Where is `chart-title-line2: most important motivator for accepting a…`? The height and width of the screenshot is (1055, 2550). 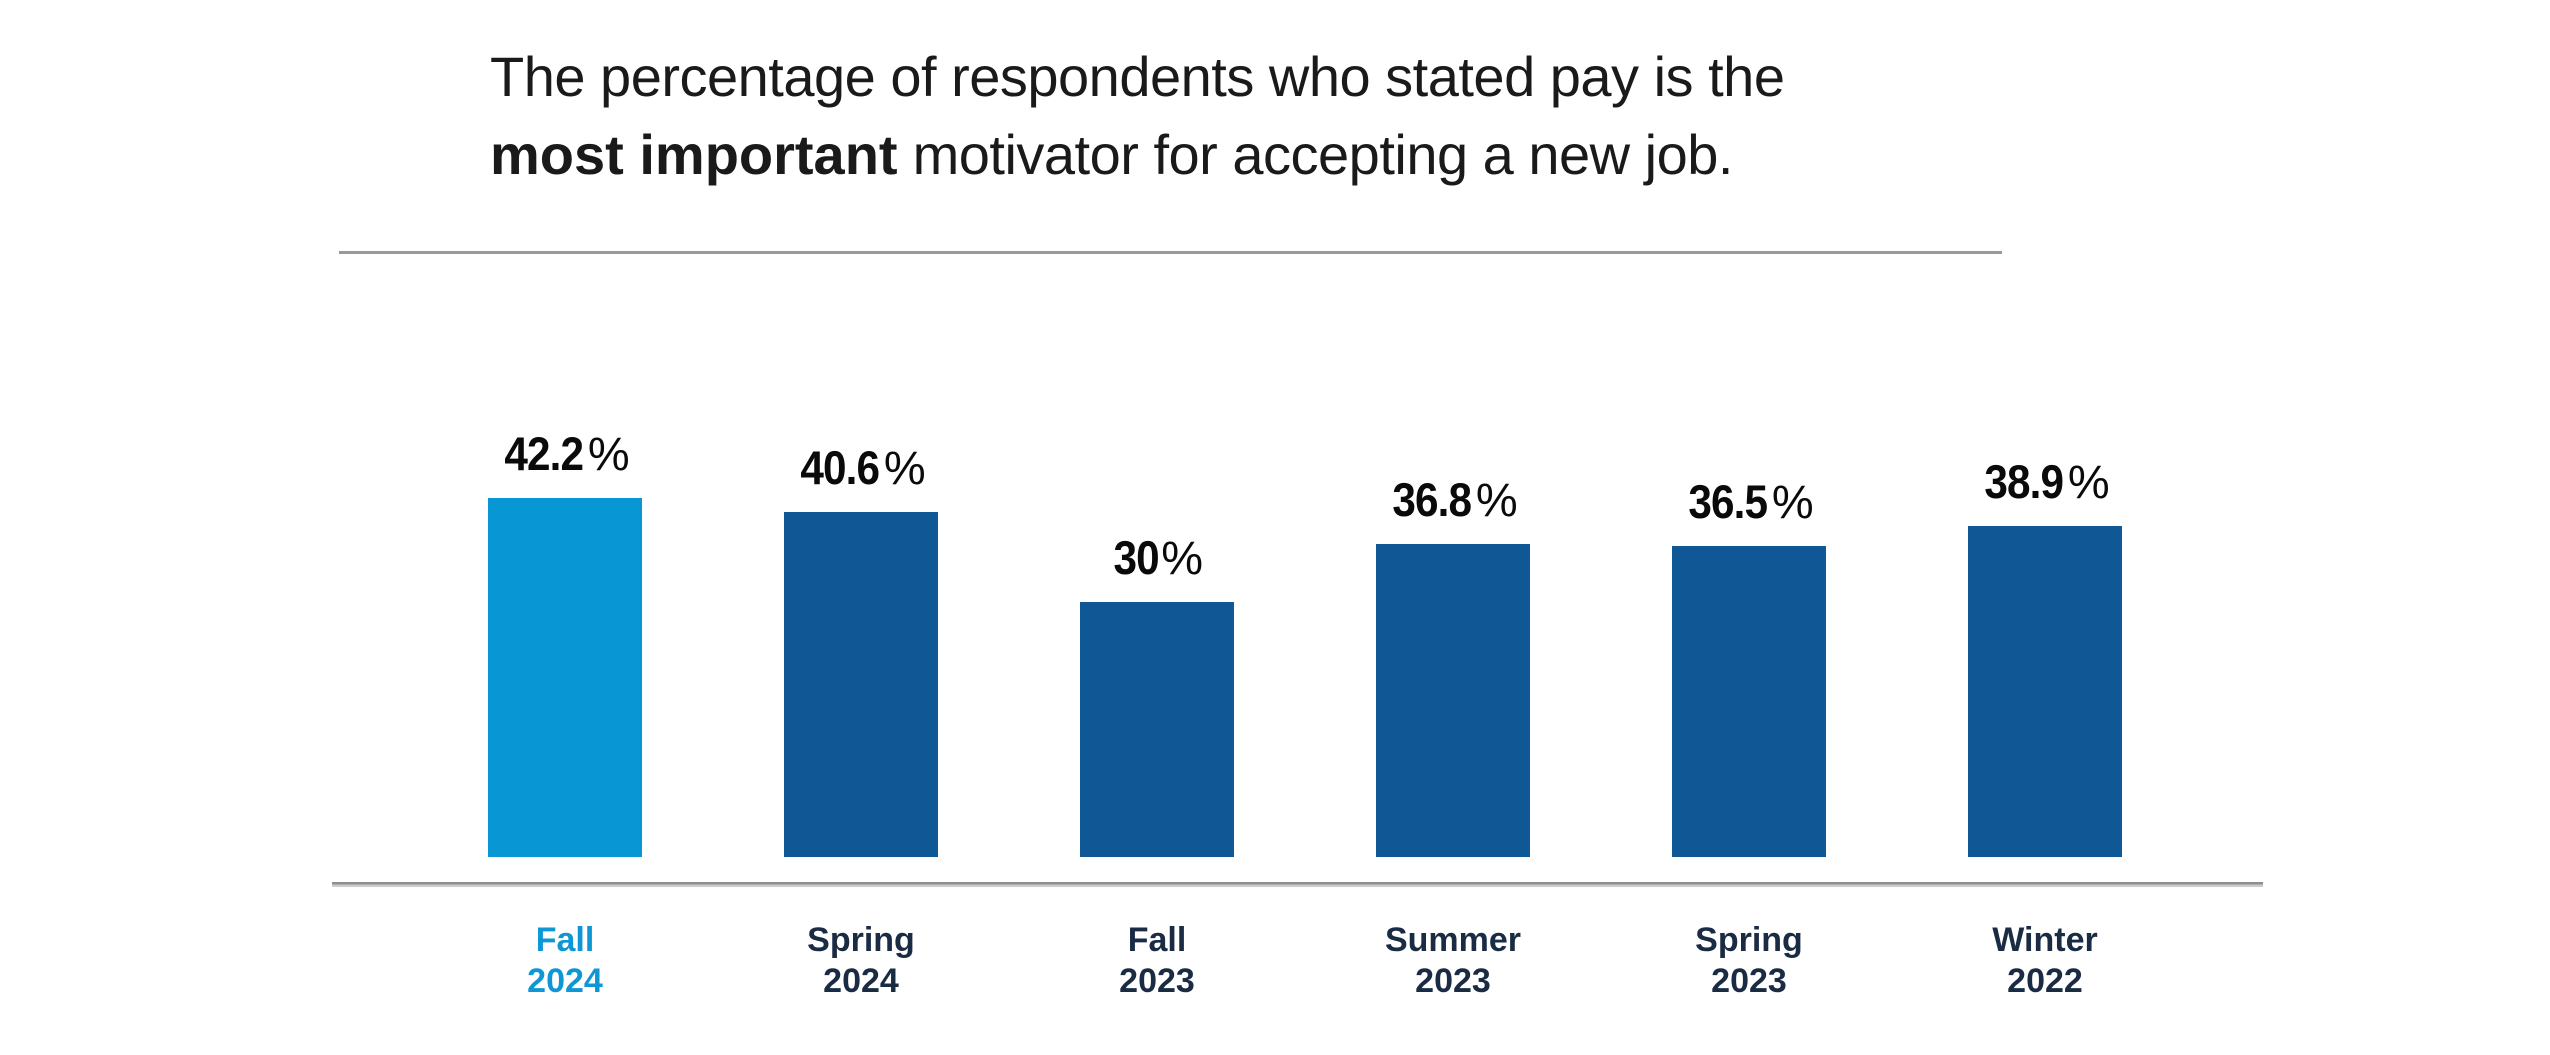 chart-title-line2: most important motivator for accepting a… is located at coordinates (1270, 155).